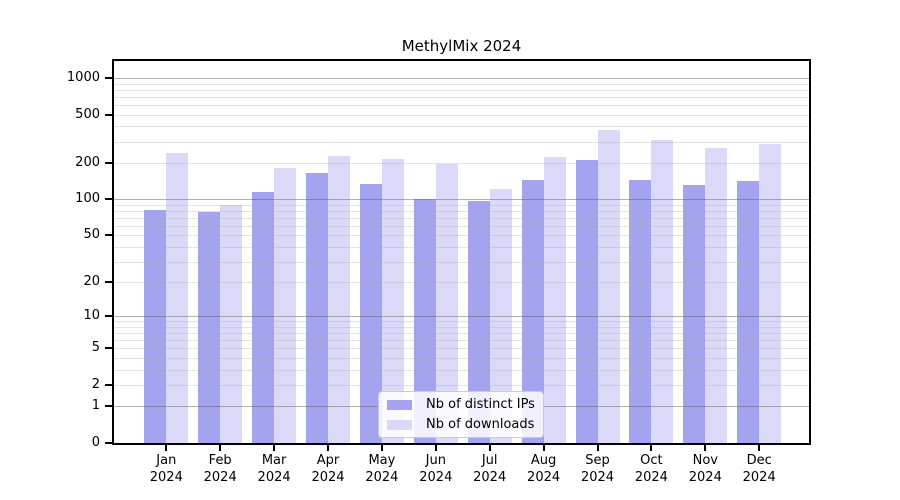 The image size is (900, 500). What do you see at coordinates (91, 282) in the screenshot?
I see `y-tick-label-20: 20` at bounding box center [91, 282].